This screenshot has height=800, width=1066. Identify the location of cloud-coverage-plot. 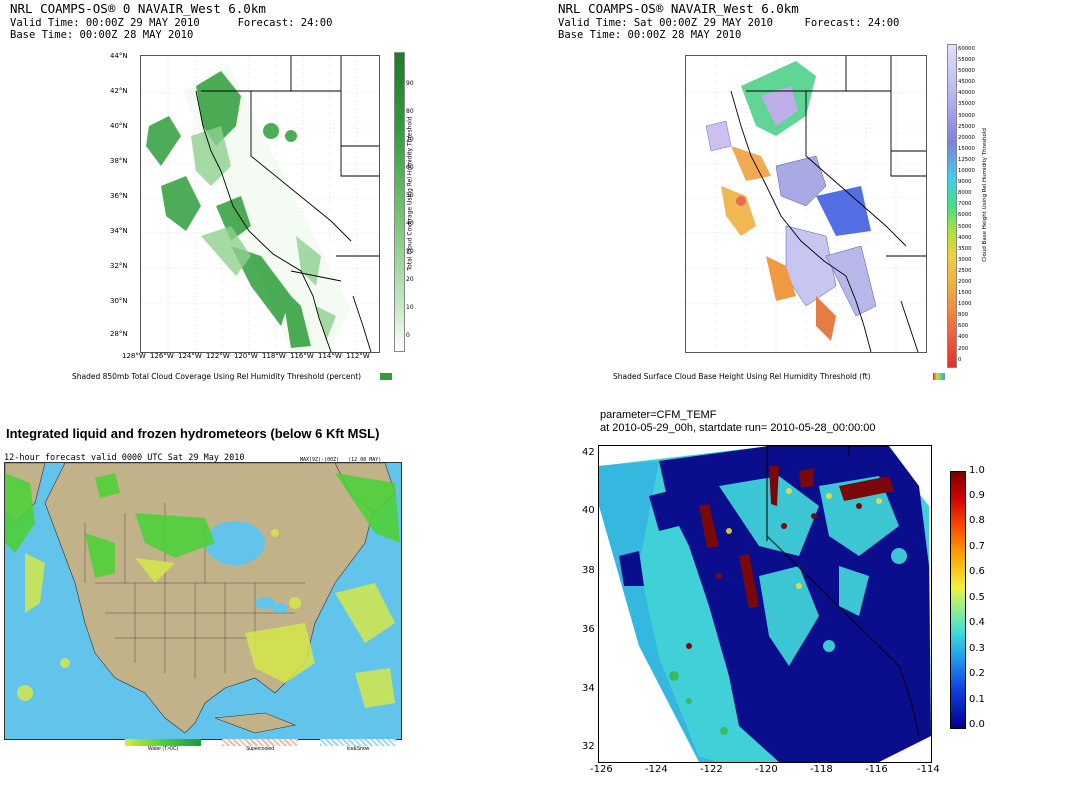
(260, 204).